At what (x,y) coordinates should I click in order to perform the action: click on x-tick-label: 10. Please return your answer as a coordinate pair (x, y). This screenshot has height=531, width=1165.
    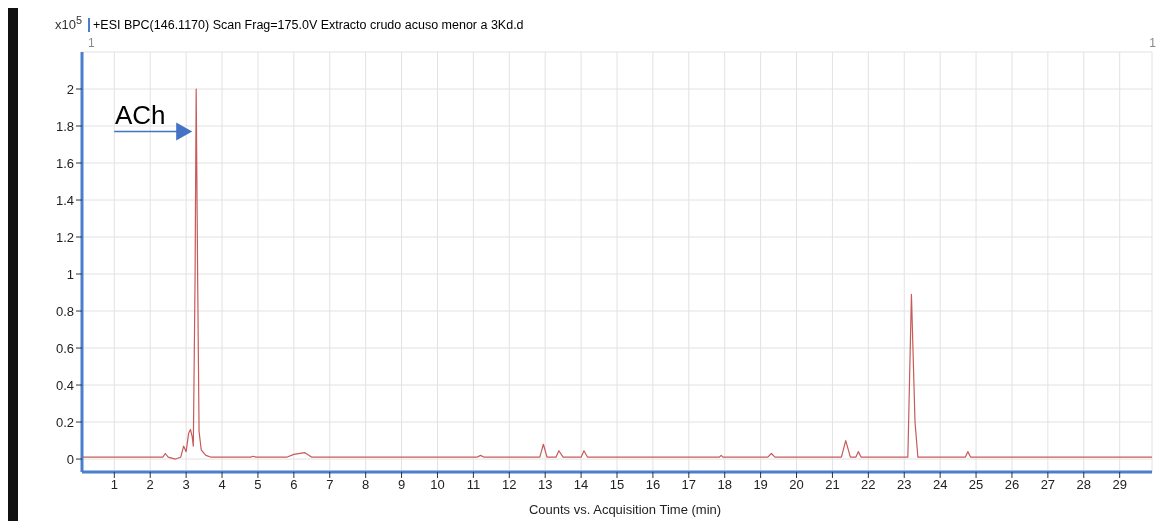
    Looking at the image, I should click on (437, 485).